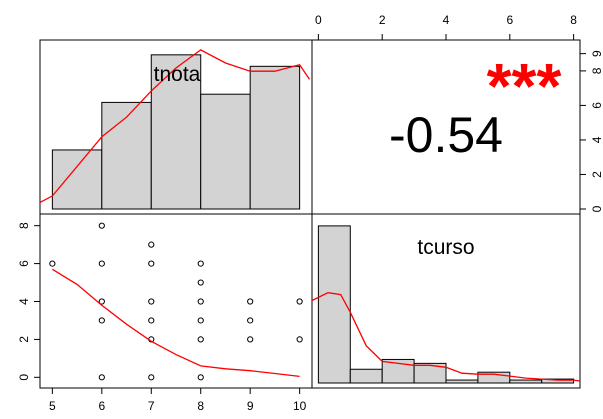 This screenshot has width=603, height=419. I want to click on bottom-axis-tick-label: 5, so click(52, 406).